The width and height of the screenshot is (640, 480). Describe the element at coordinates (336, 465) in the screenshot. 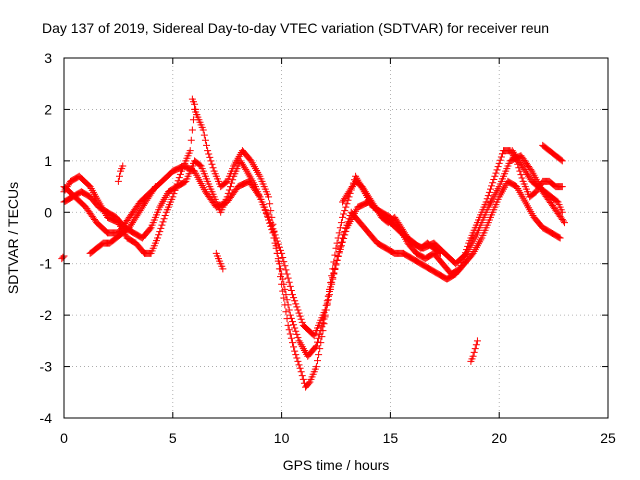

I see `x-axis-label: GPS time / hours` at that location.